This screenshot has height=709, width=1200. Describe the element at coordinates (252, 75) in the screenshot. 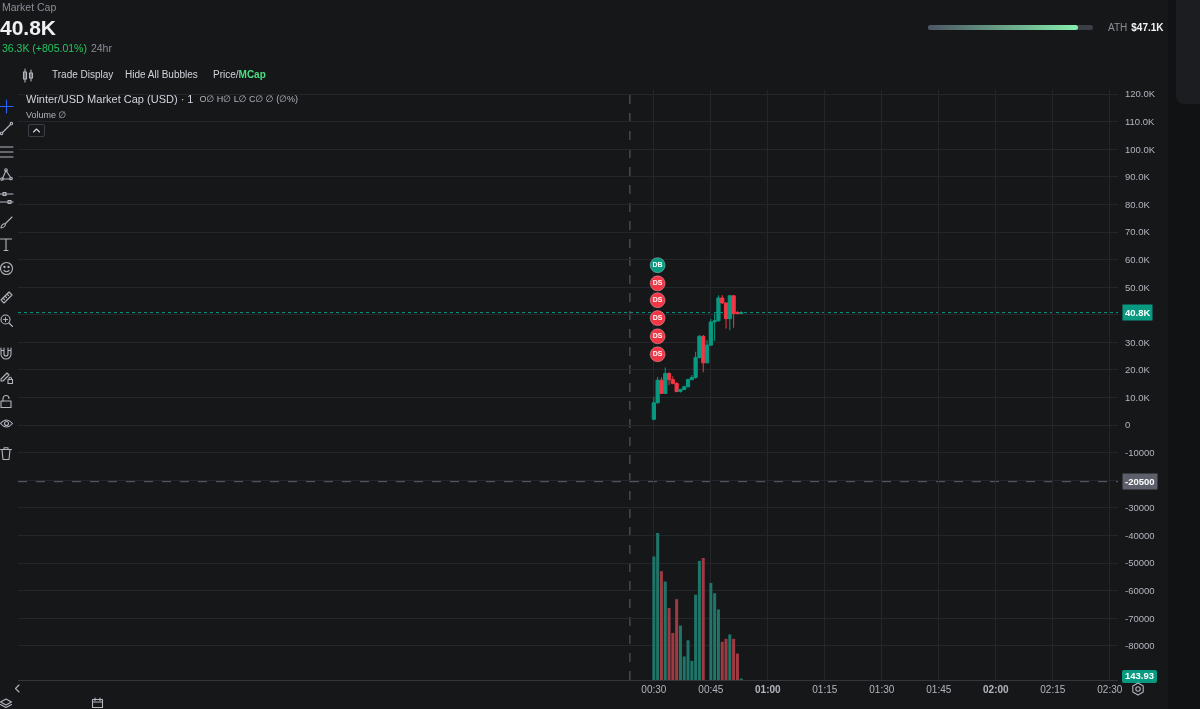

I see `text: MCap` at that location.